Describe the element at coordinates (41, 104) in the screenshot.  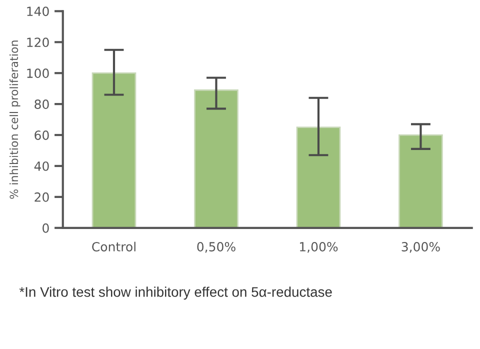
I see `y-tick-label: 80` at that location.